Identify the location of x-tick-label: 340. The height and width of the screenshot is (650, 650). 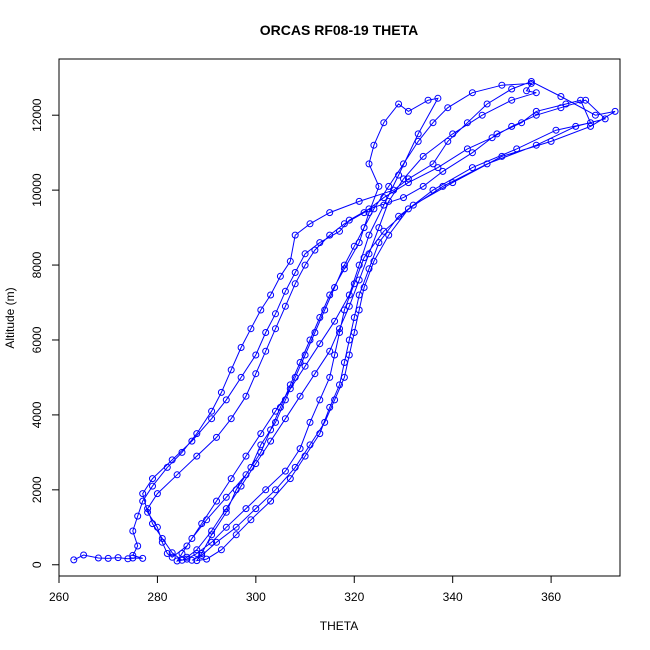
(453, 597).